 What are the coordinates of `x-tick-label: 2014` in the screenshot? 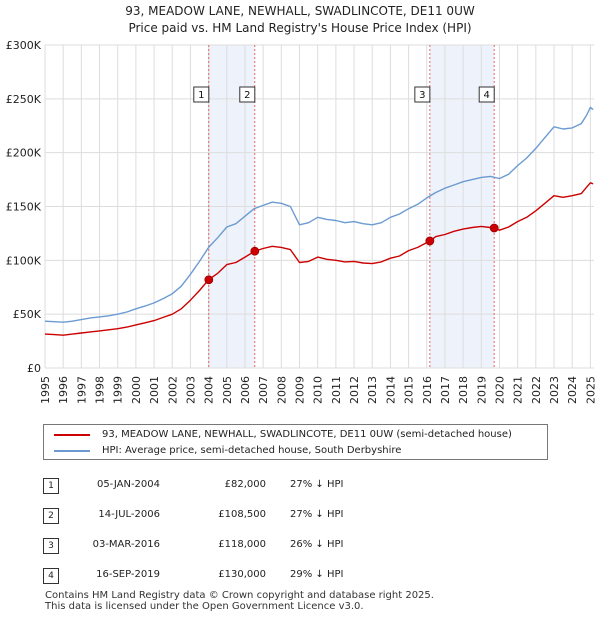 It's located at (390, 390).